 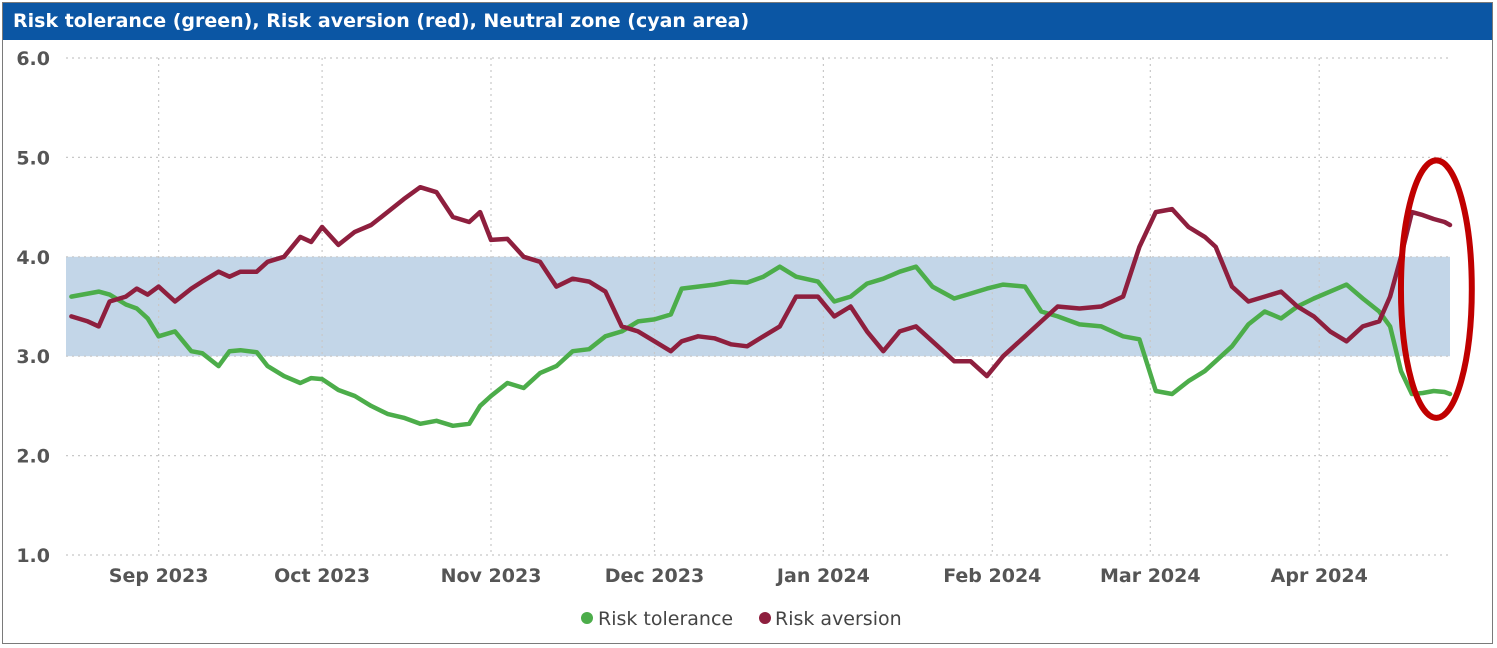 I want to click on legend-label-risk-aversion: Risk aversion, so click(x=838, y=619).